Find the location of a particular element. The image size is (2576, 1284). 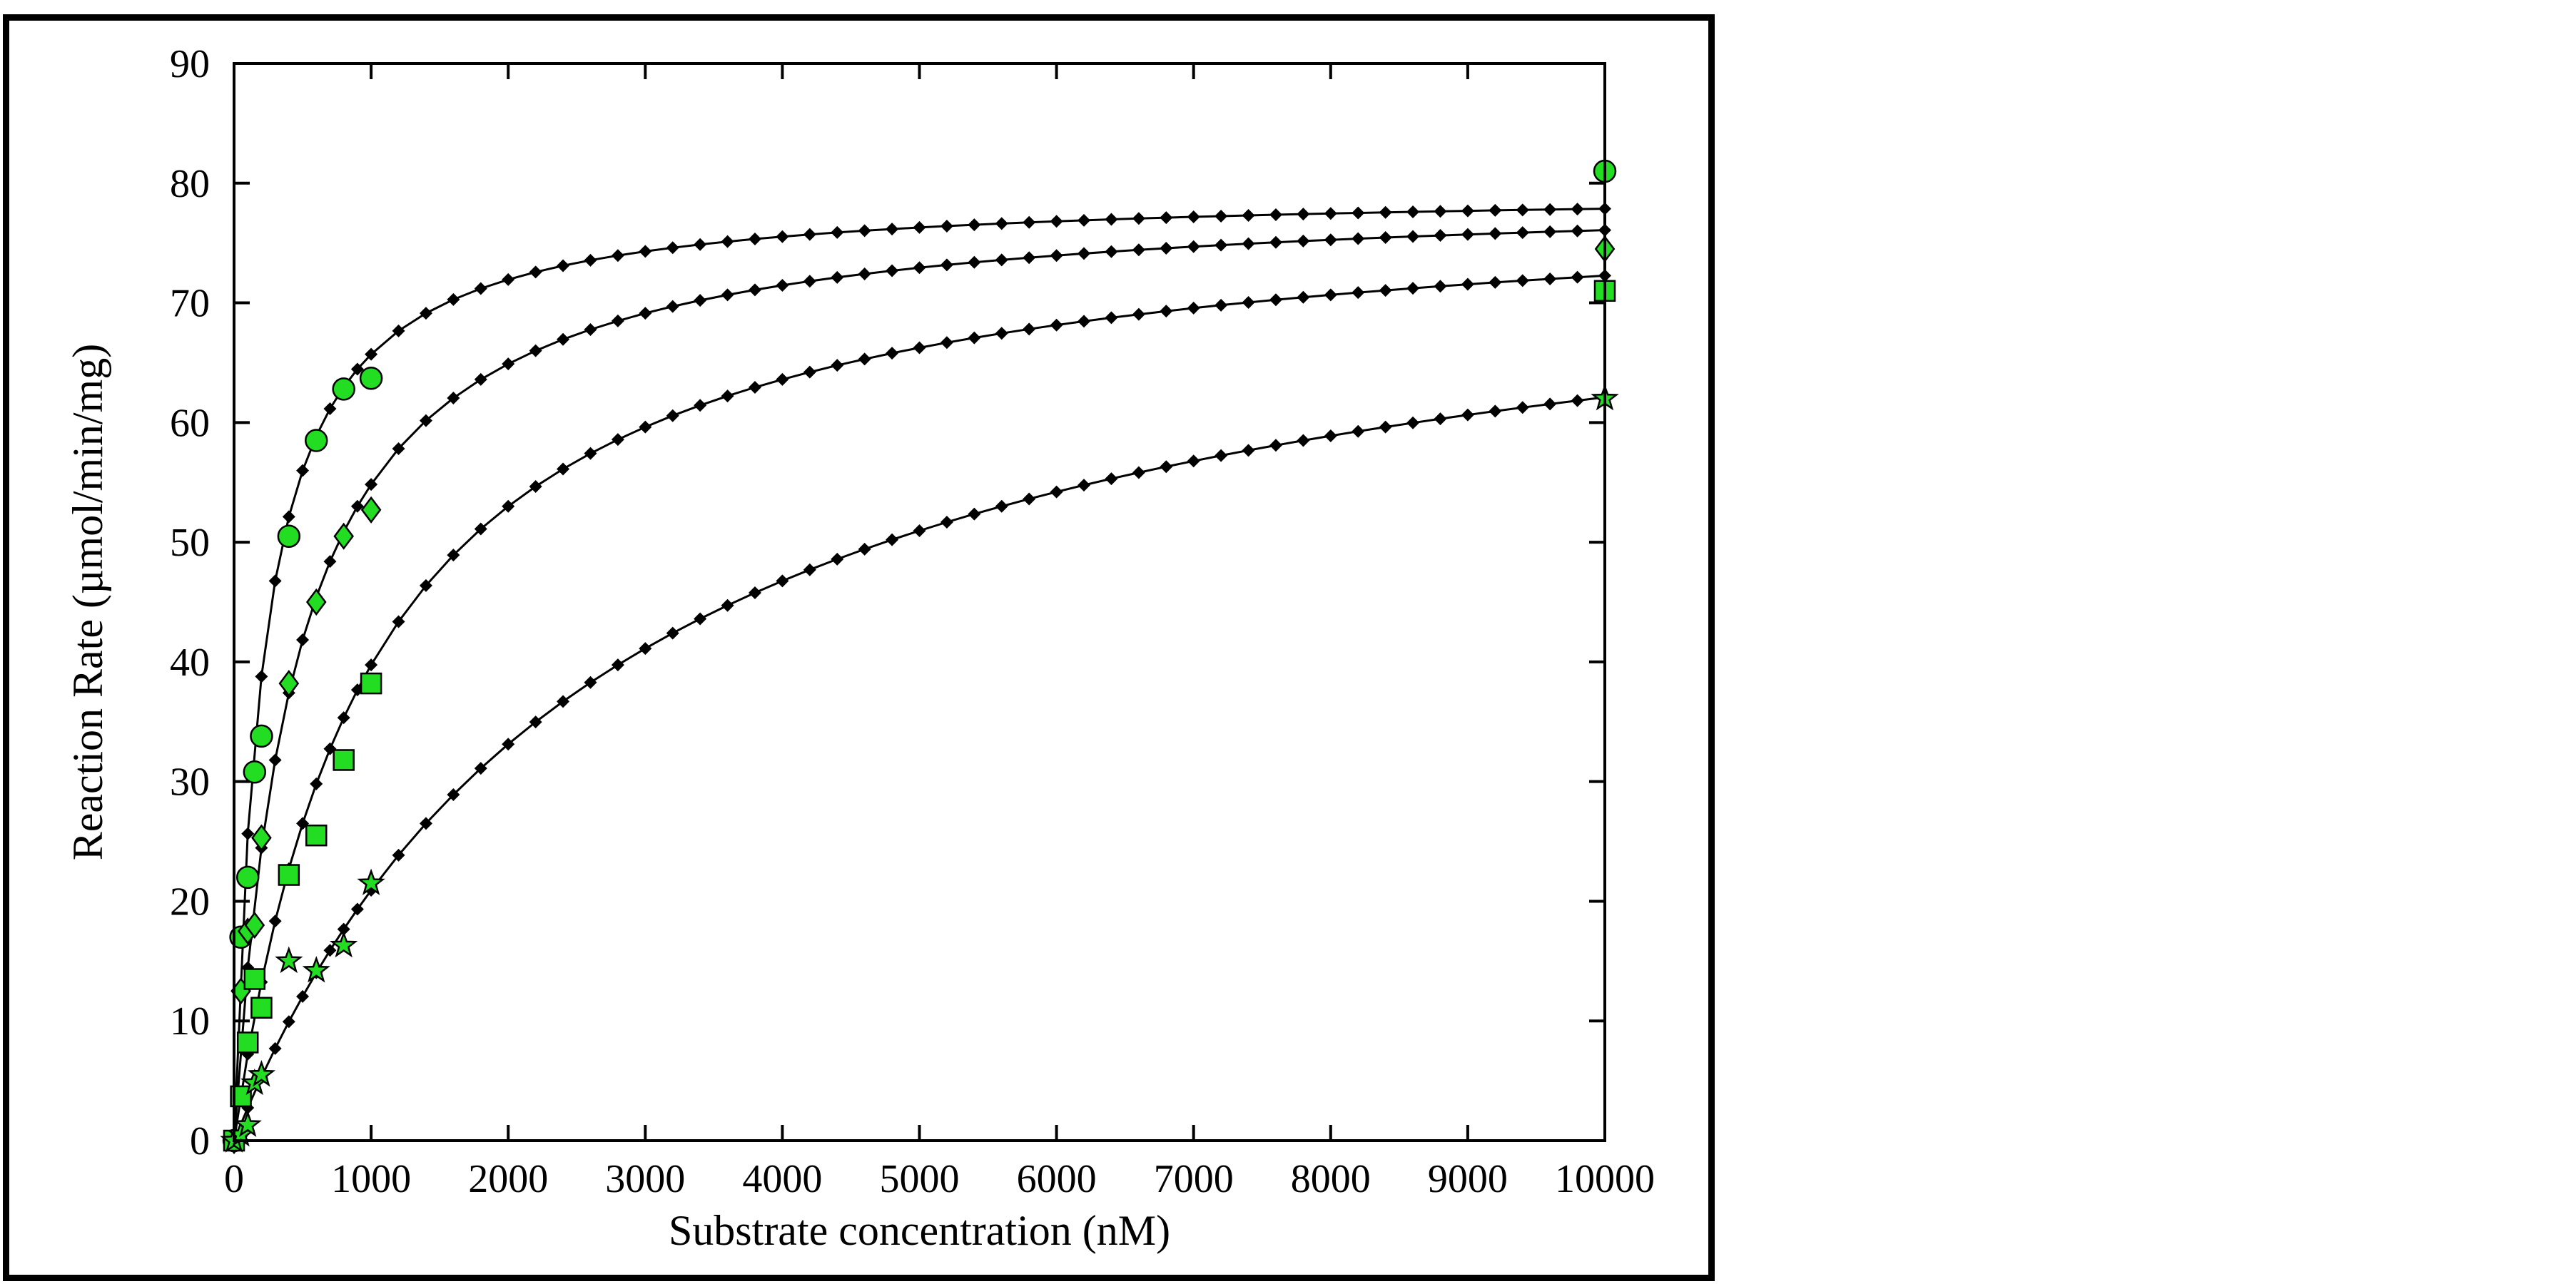

x-axis-title: Substrate concentration (nM) is located at coordinates (920, 1230).